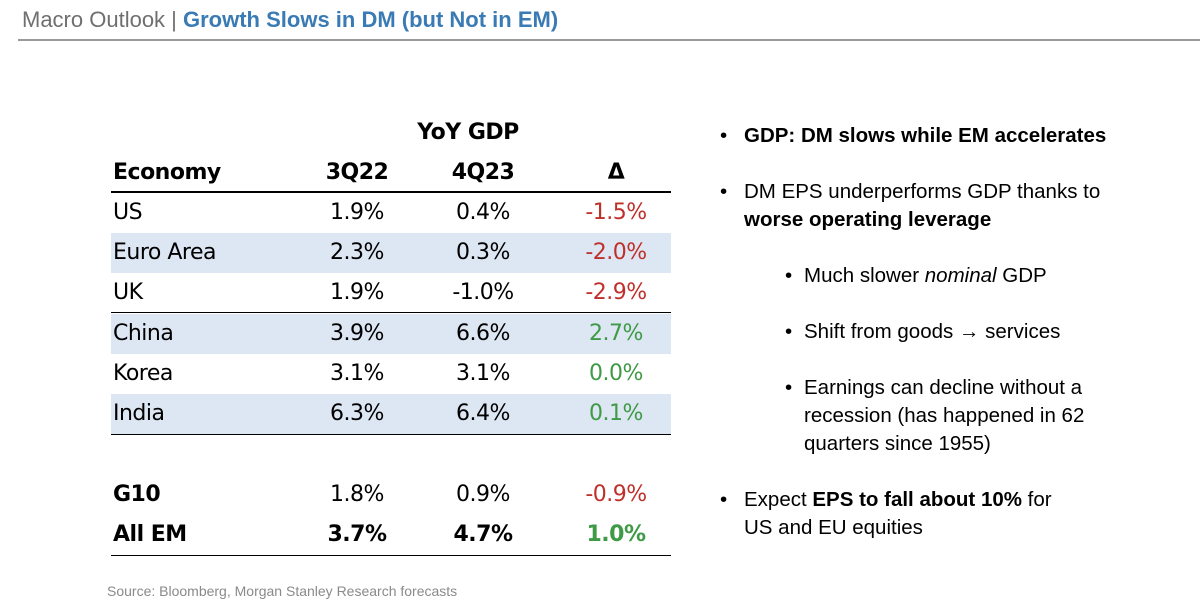  What do you see at coordinates (371, 19) in the screenshot?
I see `slide-title: Growth Slows in DM (but Not in EM)` at bounding box center [371, 19].